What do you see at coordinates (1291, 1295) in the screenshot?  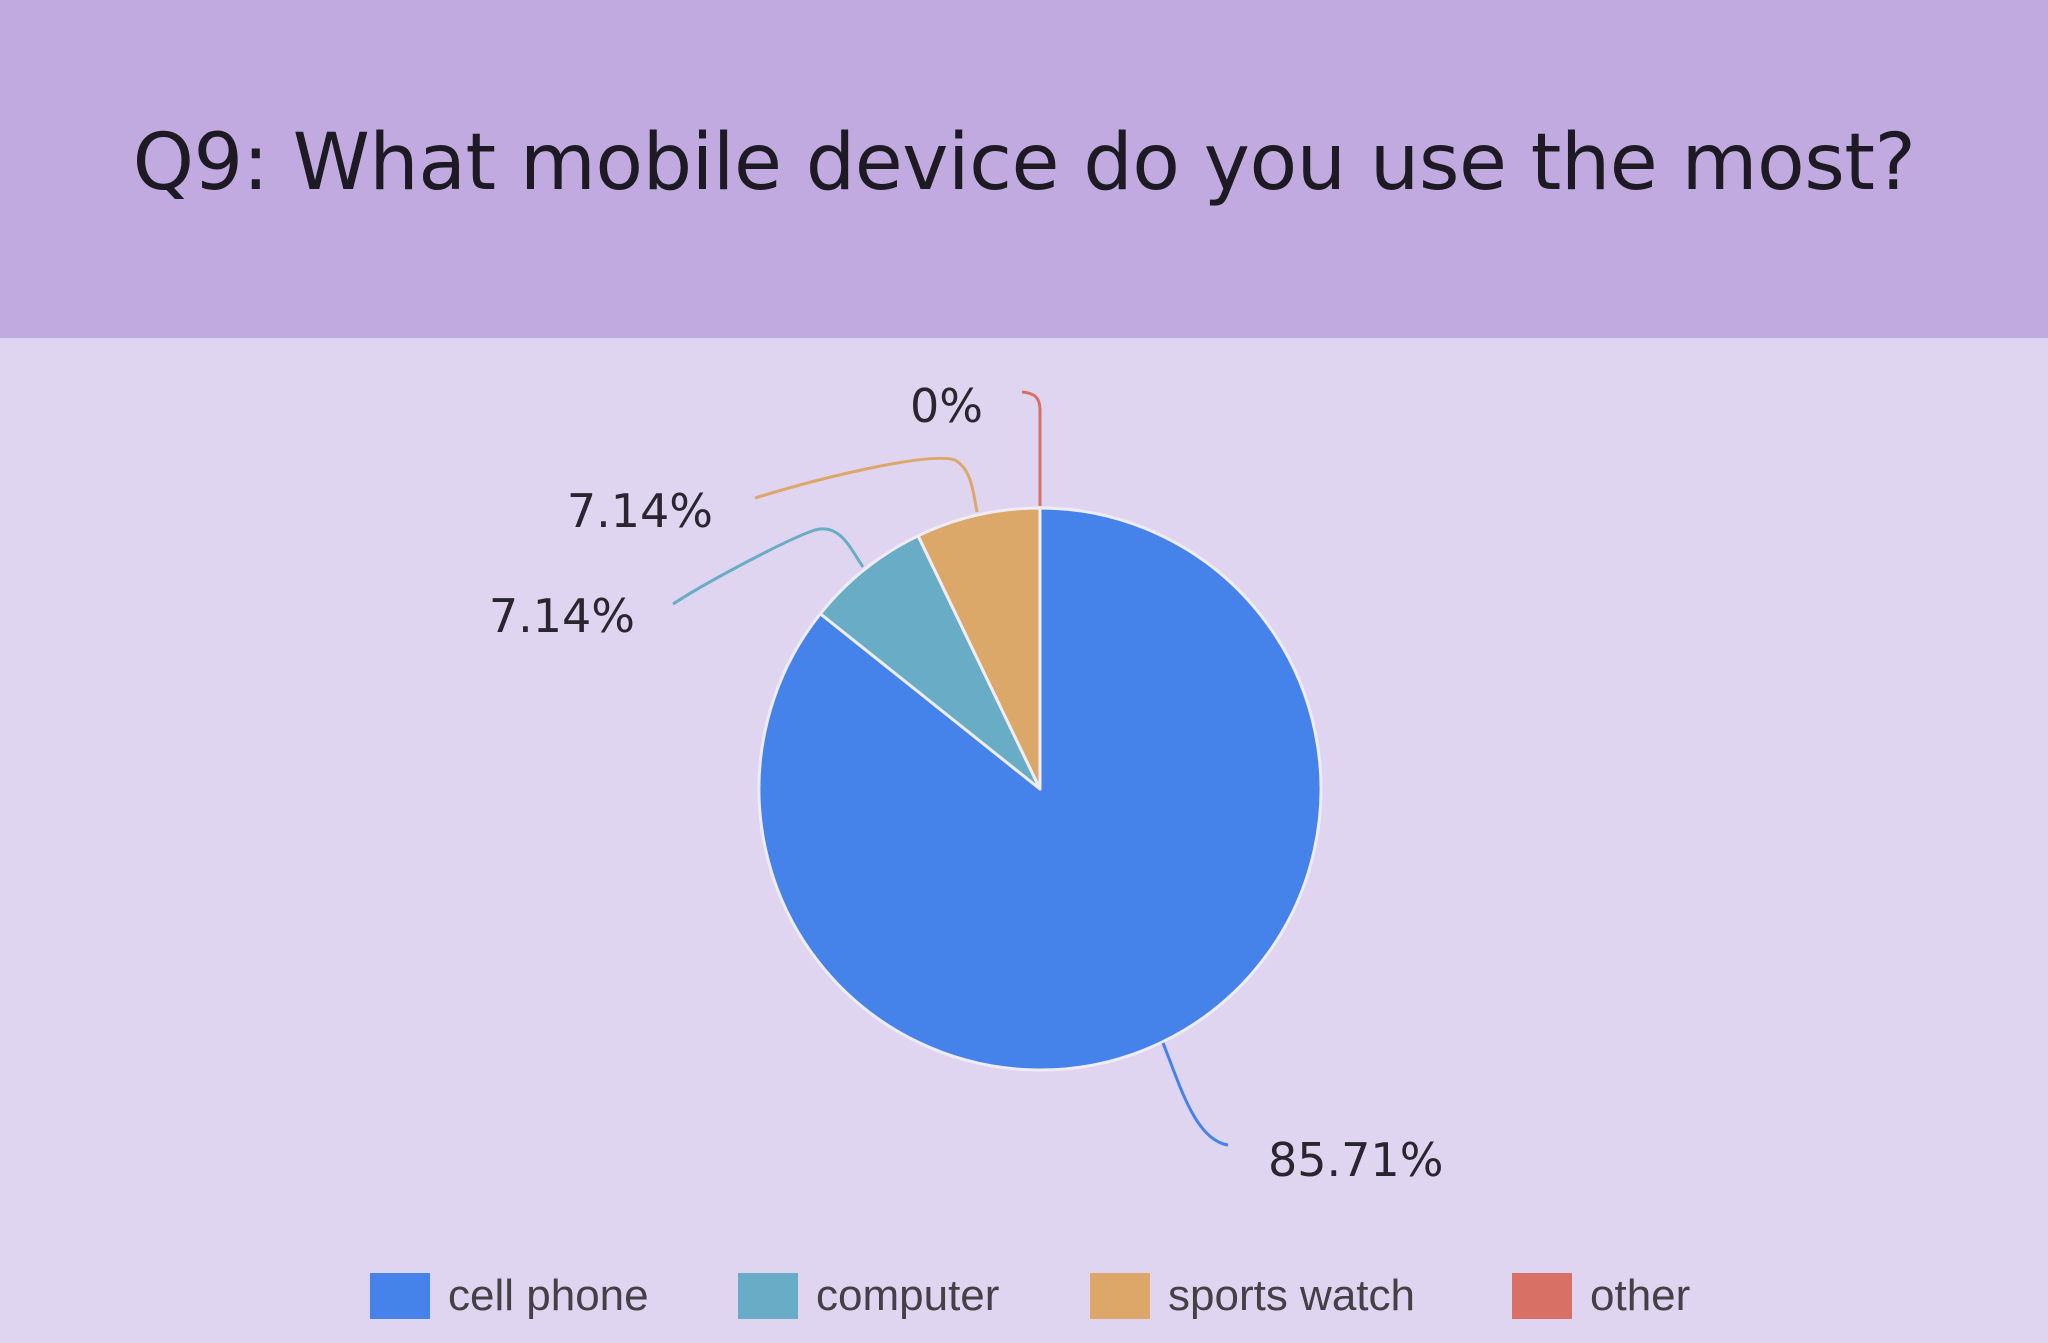 I see `legend-label-sports-watch: sports watch` at bounding box center [1291, 1295].